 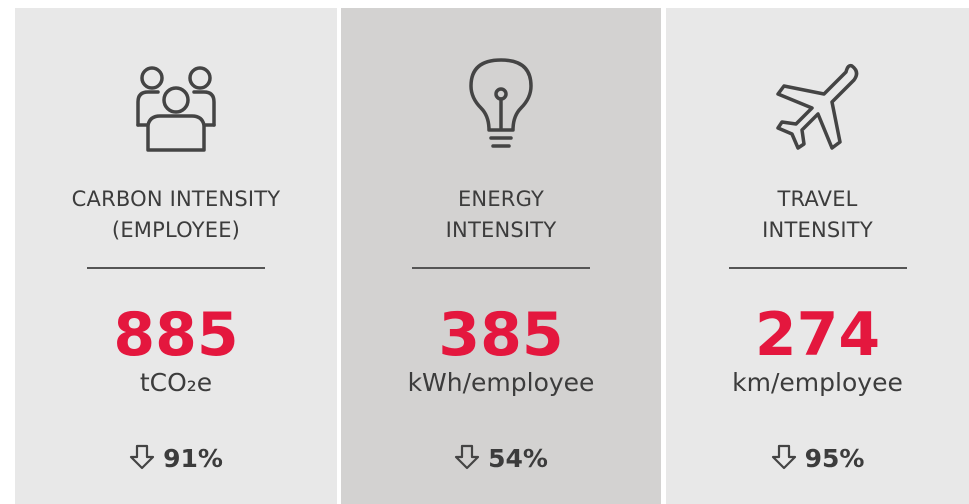 I want to click on card-title: CARBON INTENSITY (EMPLOYEE), so click(x=176, y=215).